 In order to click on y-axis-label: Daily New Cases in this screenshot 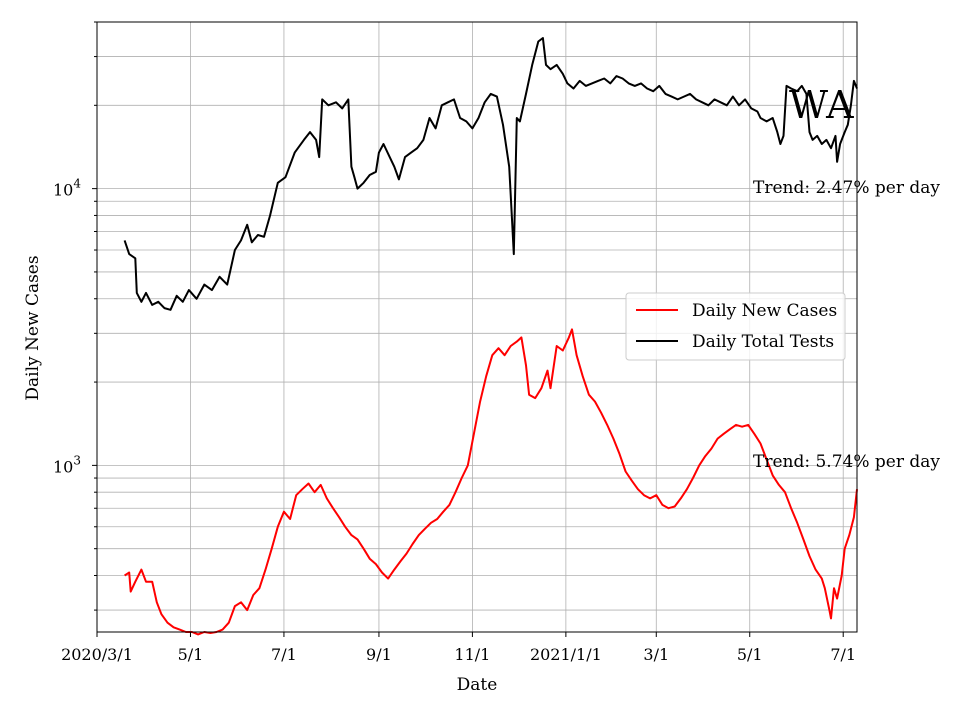, I will do `click(33, 327)`.